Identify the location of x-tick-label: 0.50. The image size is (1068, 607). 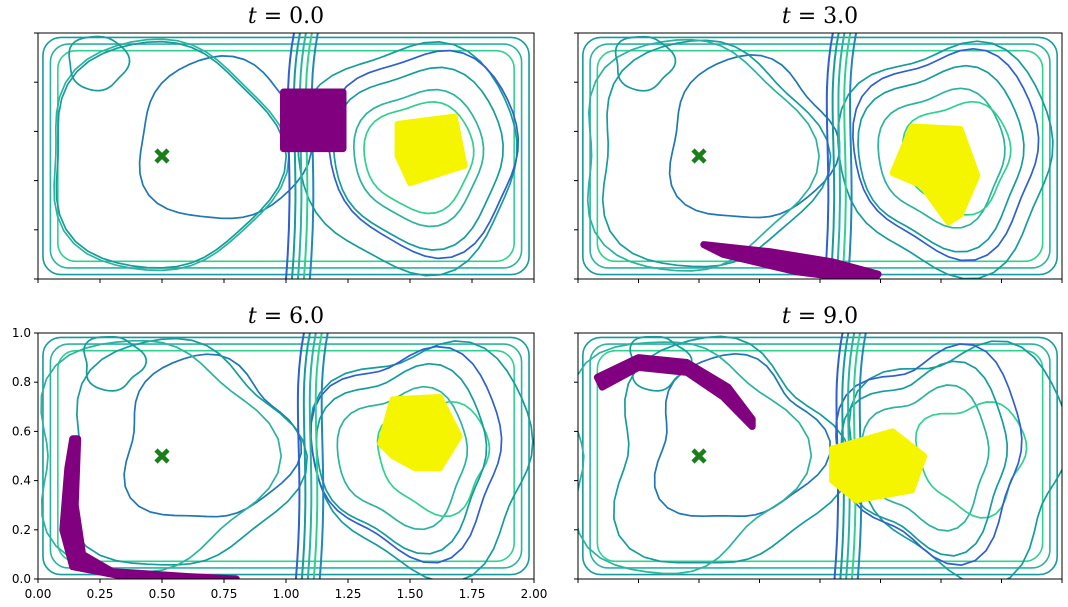
(162, 594).